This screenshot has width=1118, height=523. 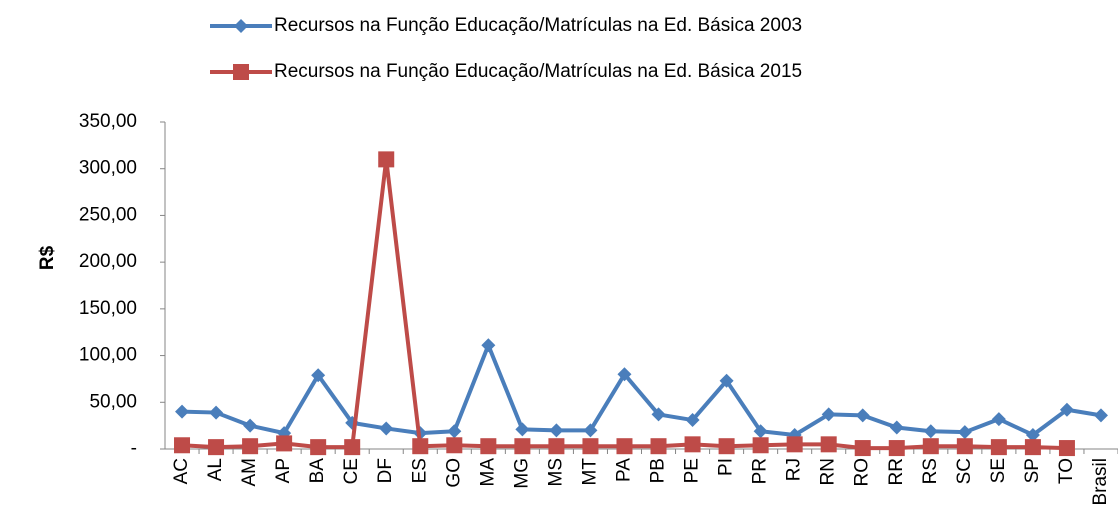 What do you see at coordinates (1032, 470) in the screenshot?
I see `x-tick-label: SP` at bounding box center [1032, 470].